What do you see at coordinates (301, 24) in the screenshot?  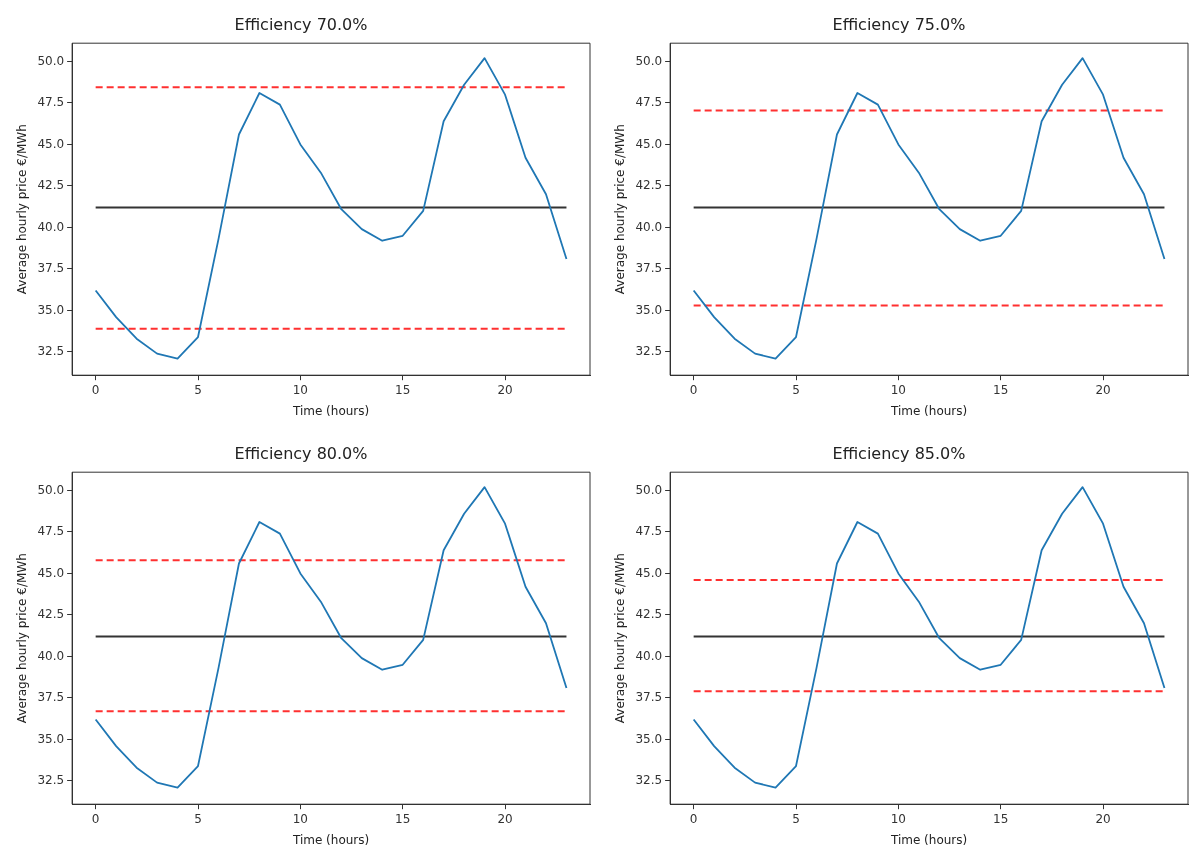 I see `chart-title: Efficiency 70.0%` at bounding box center [301, 24].